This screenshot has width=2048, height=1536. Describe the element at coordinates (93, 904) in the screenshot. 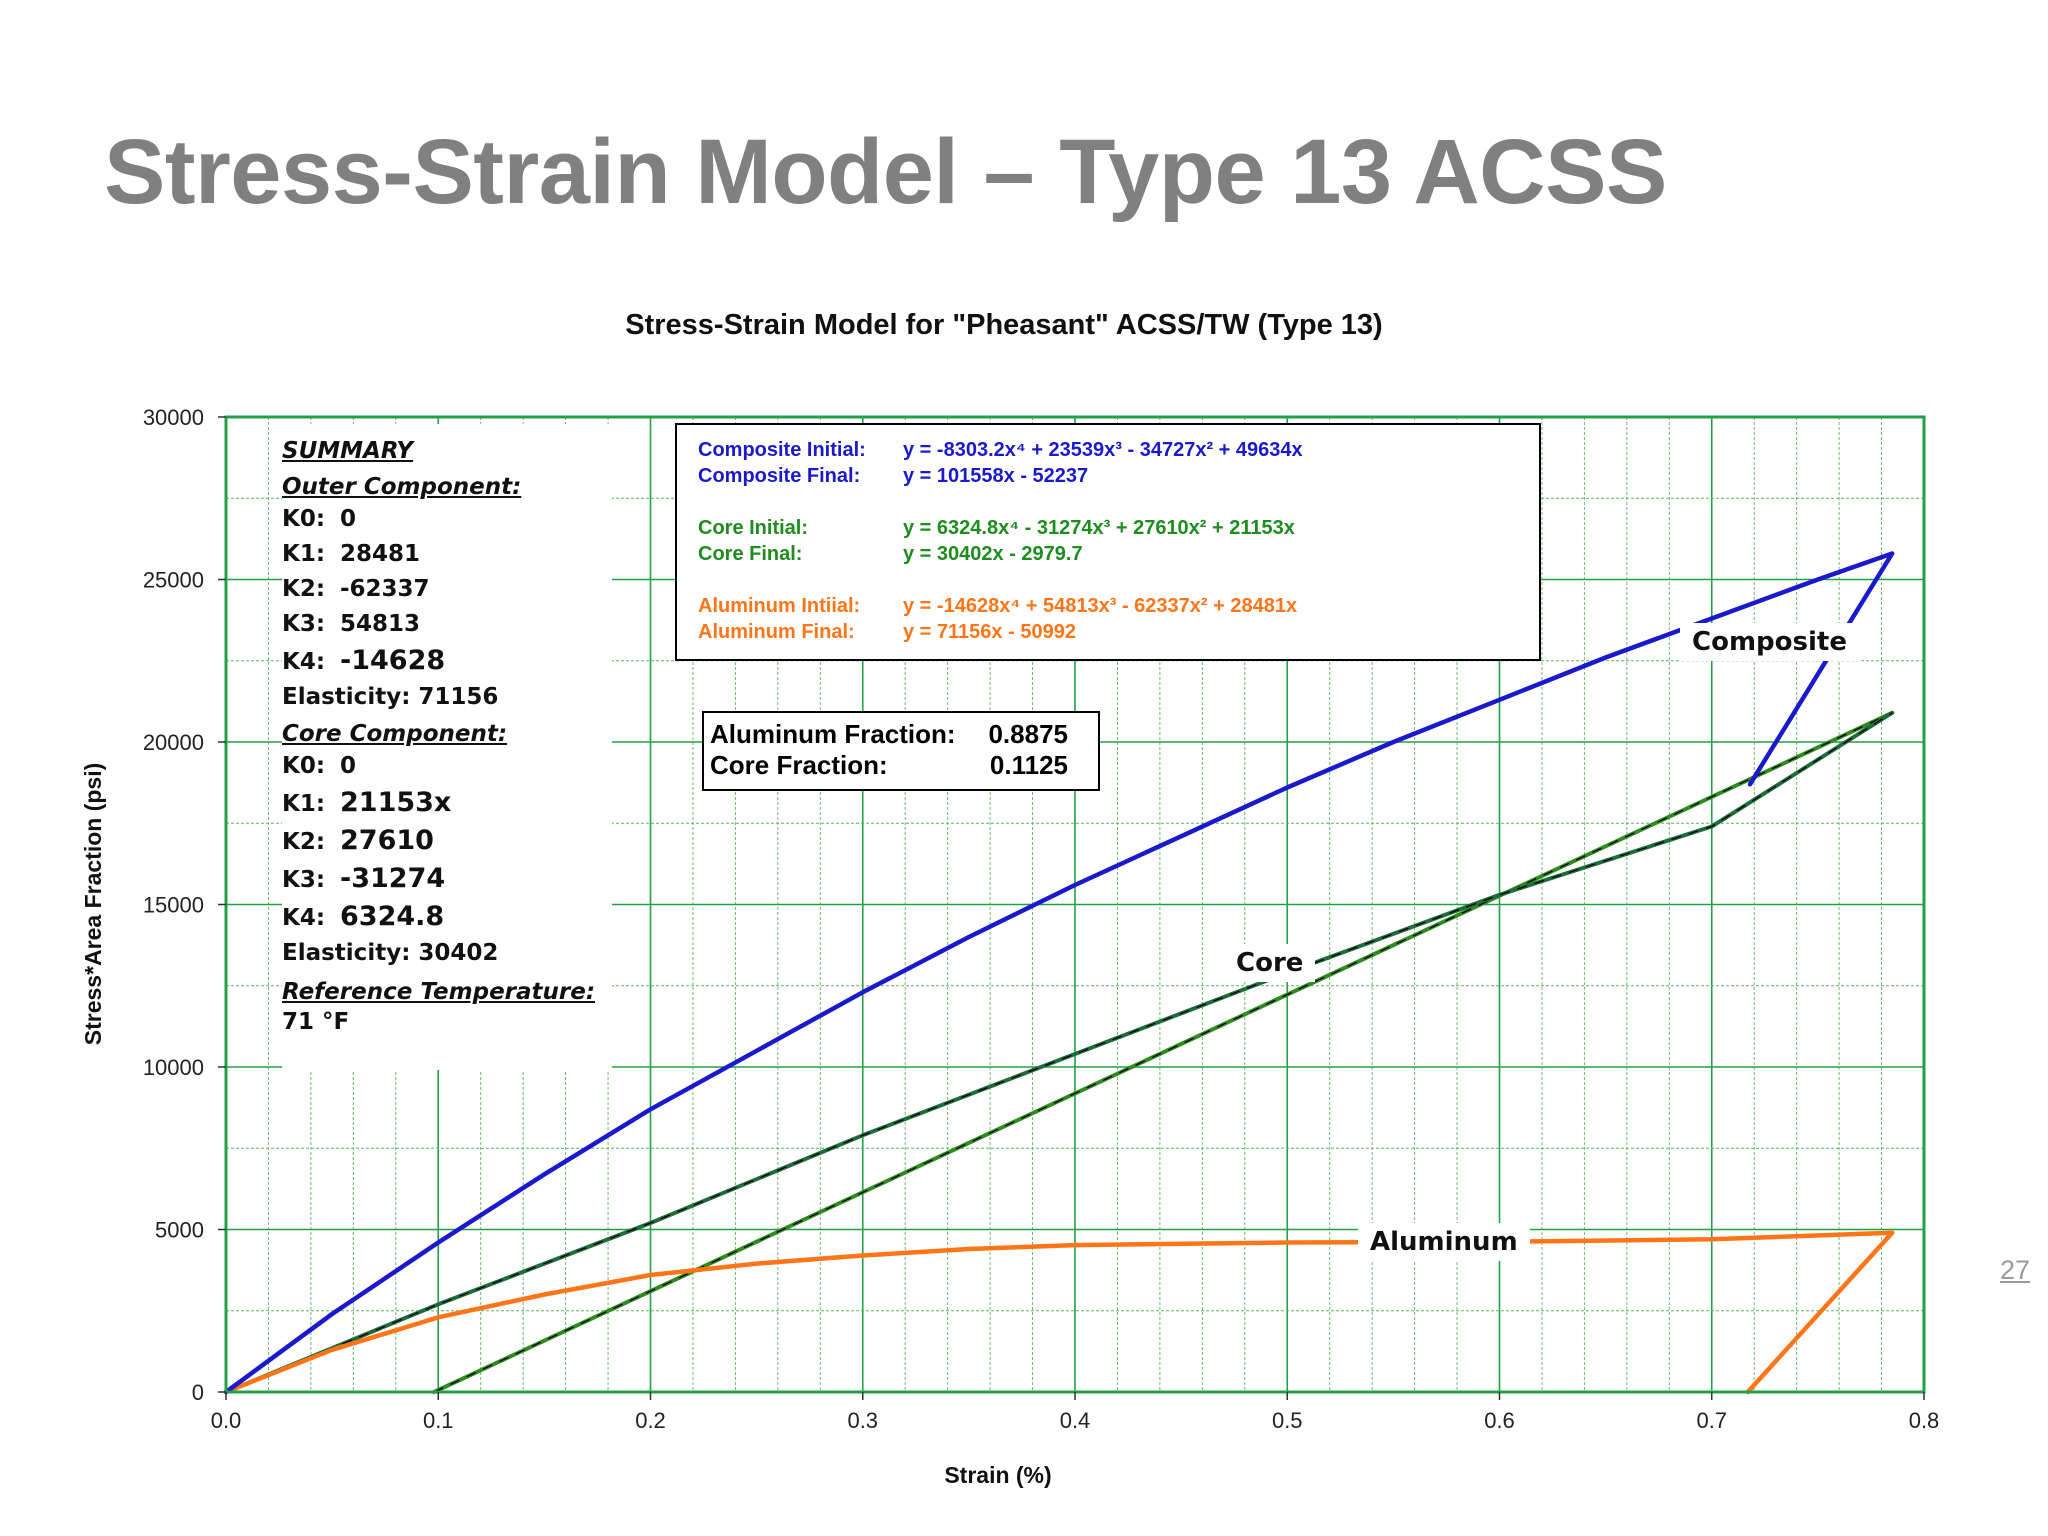

I see `y-axis-label: Stress*Area Fraction (psi)` at that location.